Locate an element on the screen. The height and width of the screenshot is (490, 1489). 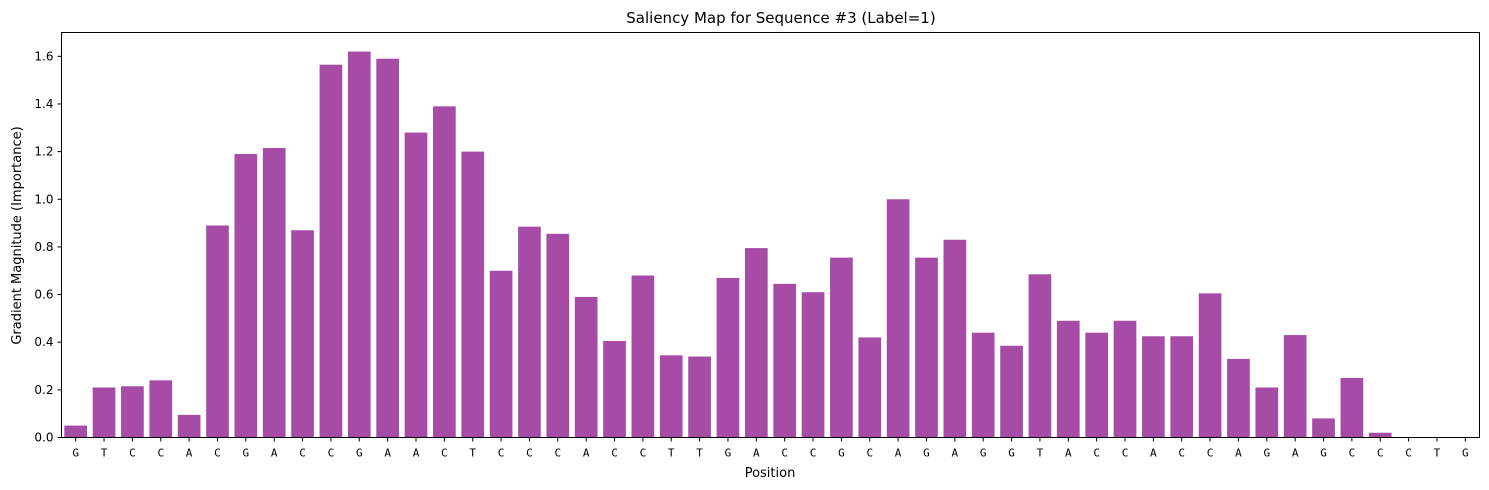
x-tick-label-41: A is located at coordinates (1238, 453).